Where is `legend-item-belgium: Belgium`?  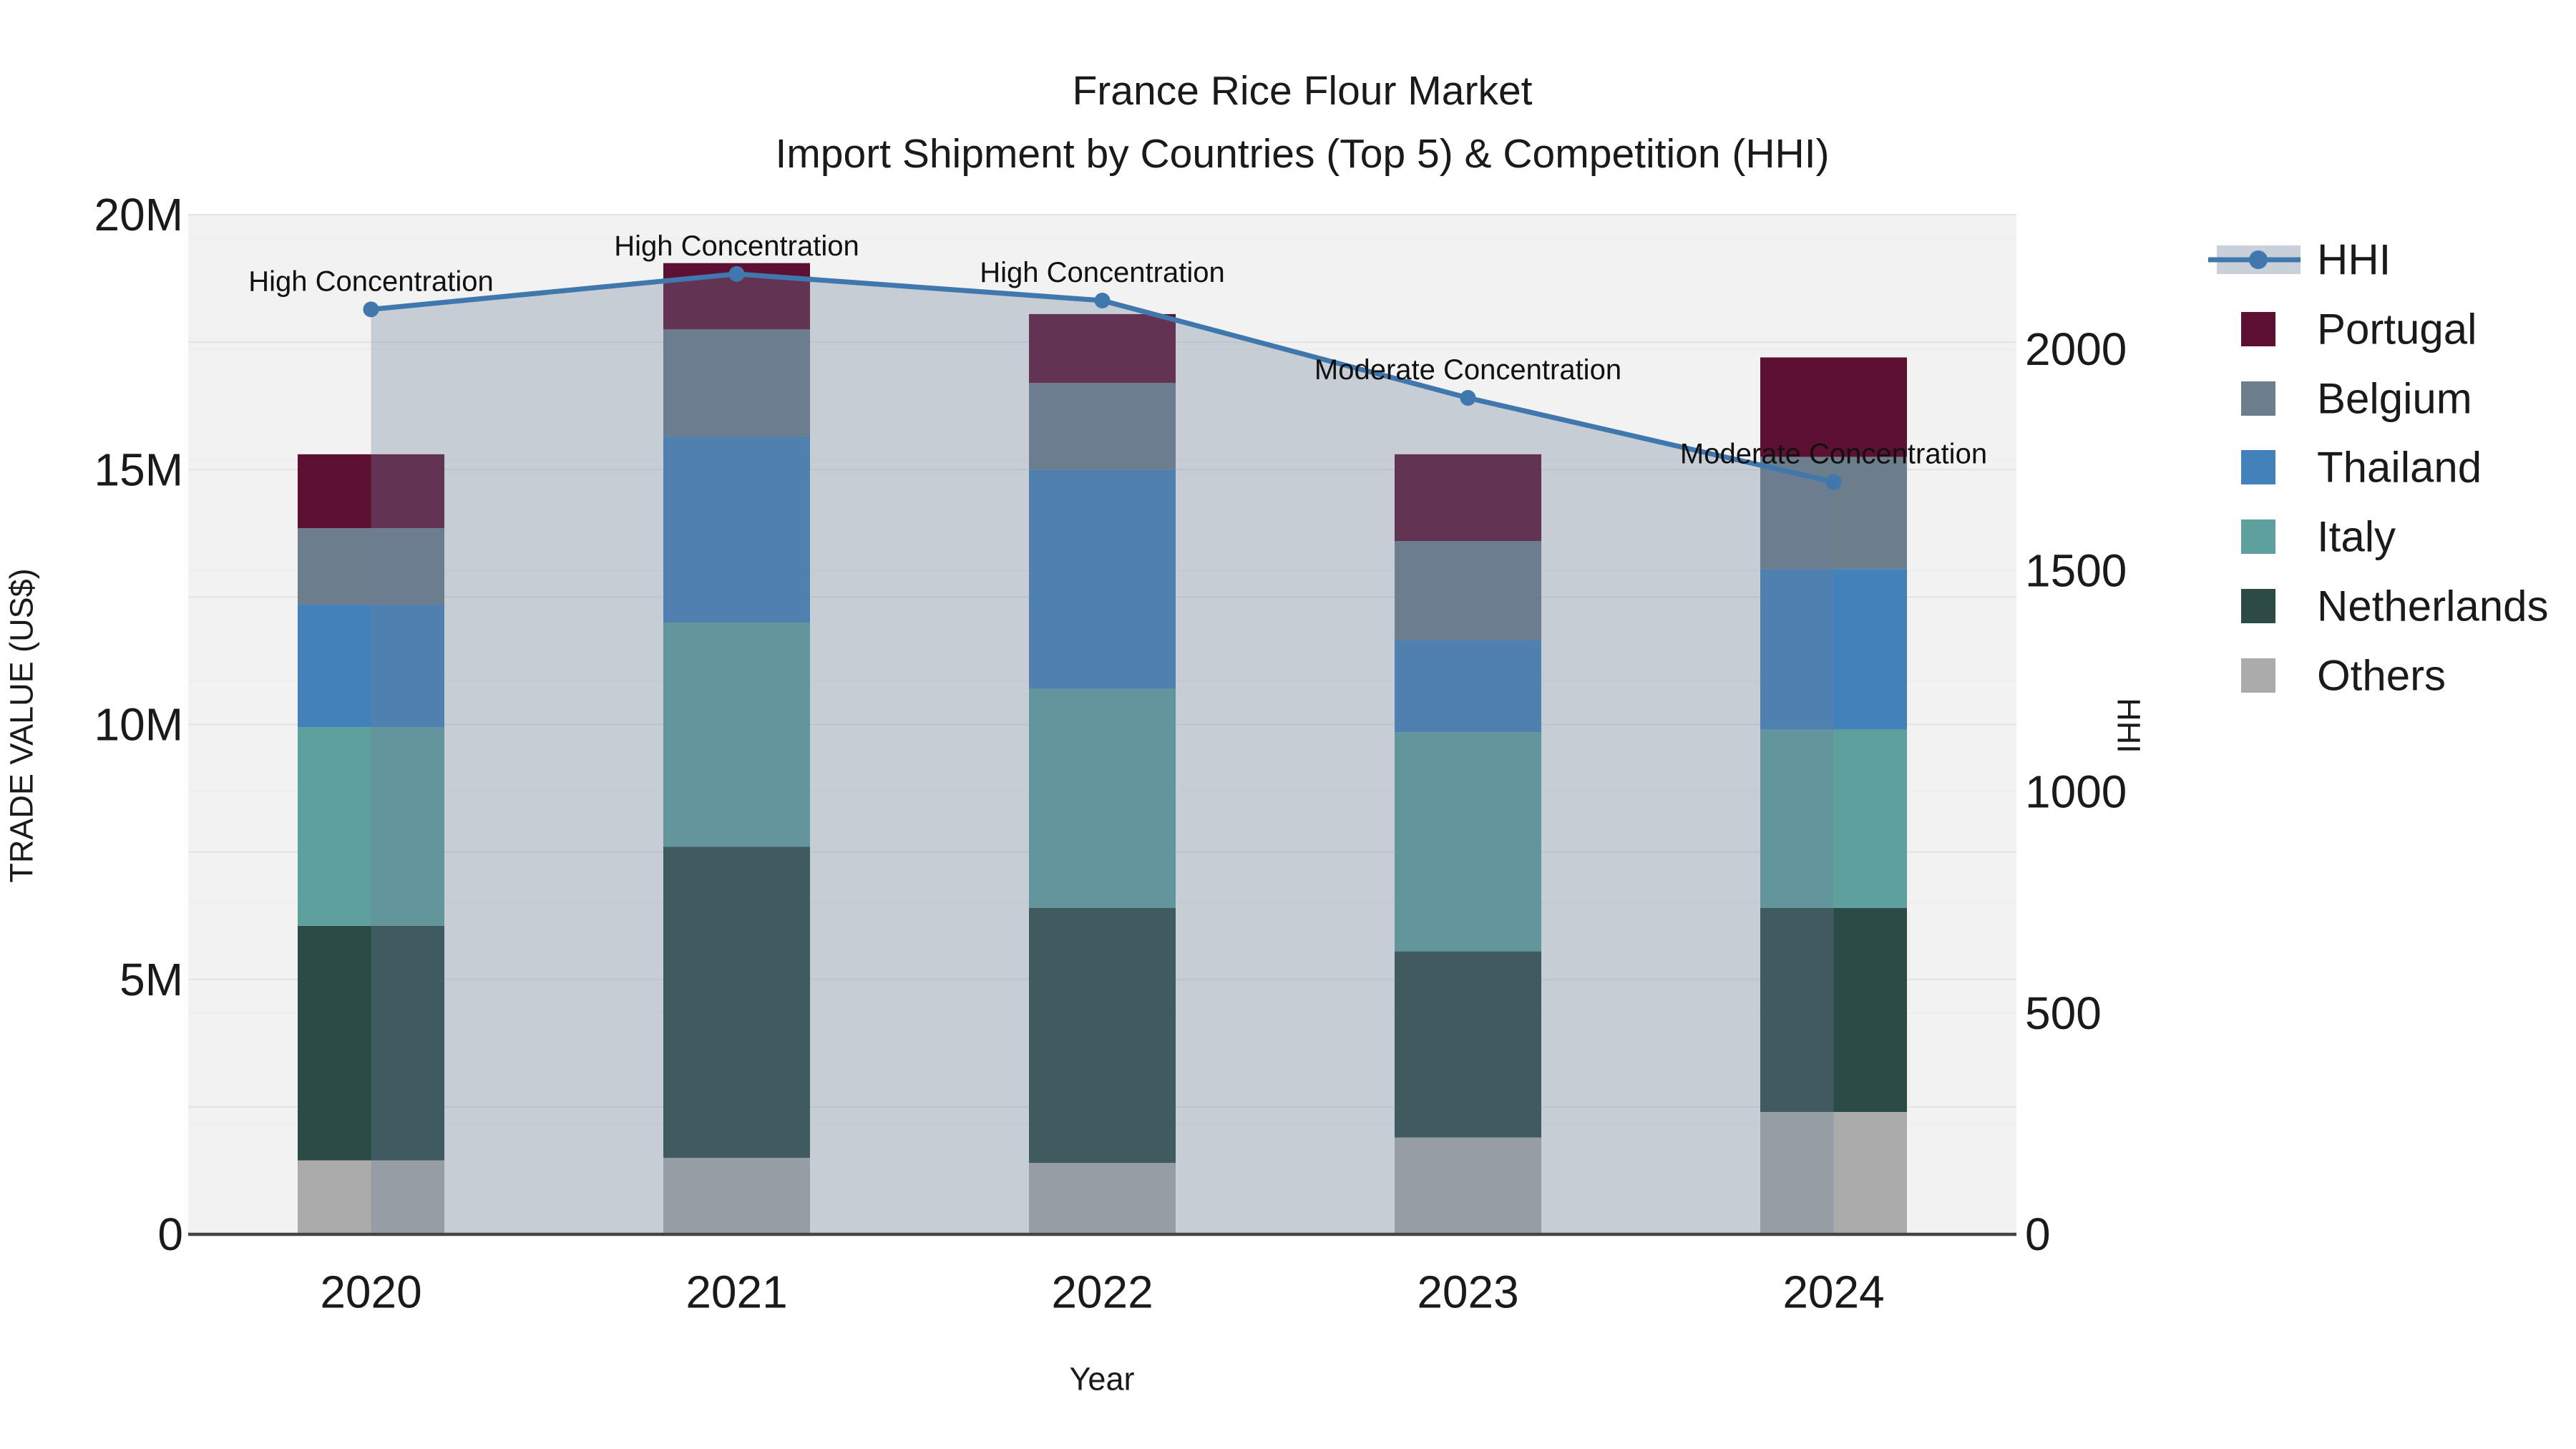 legend-item-belgium: Belgium is located at coordinates (2356, 399).